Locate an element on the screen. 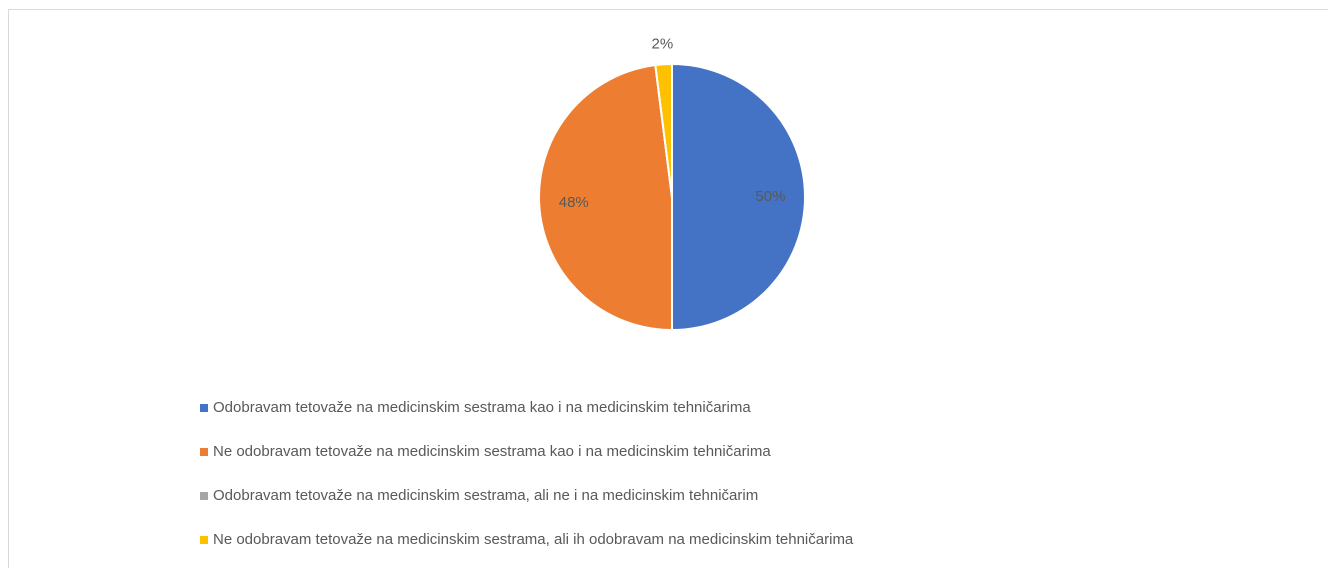 Image resolution: width=1328 pixels, height=568 pixels. data-label: 48% is located at coordinates (574, 202).